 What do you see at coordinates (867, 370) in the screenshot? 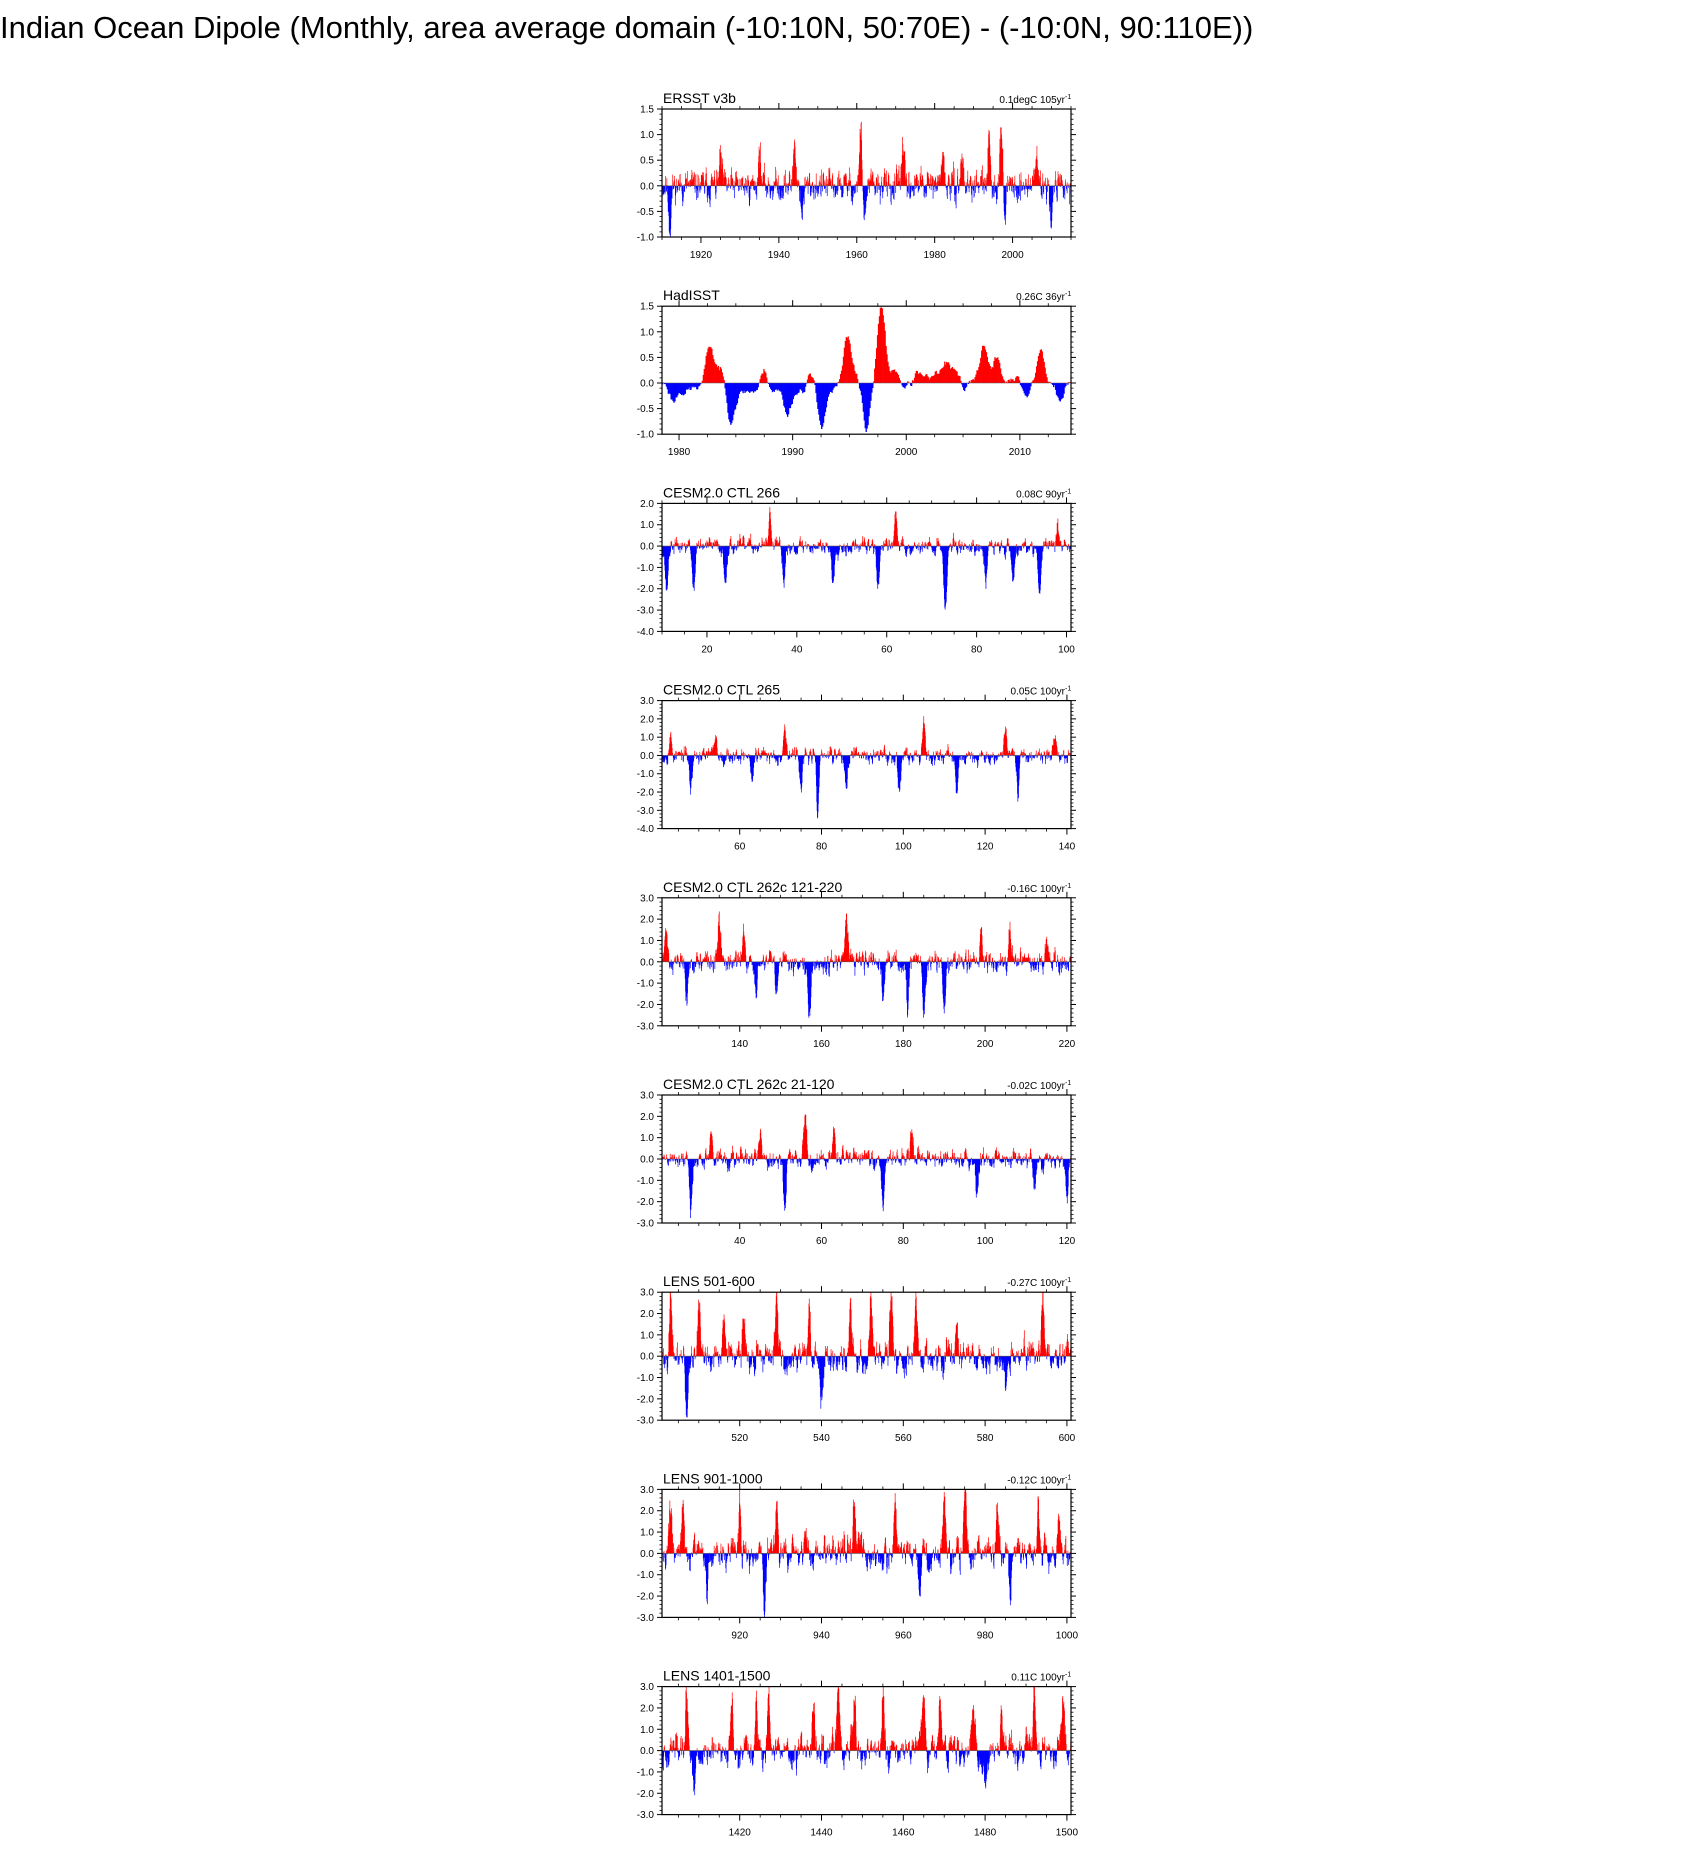
I see `bar-series` at bounding box center [867, 370].